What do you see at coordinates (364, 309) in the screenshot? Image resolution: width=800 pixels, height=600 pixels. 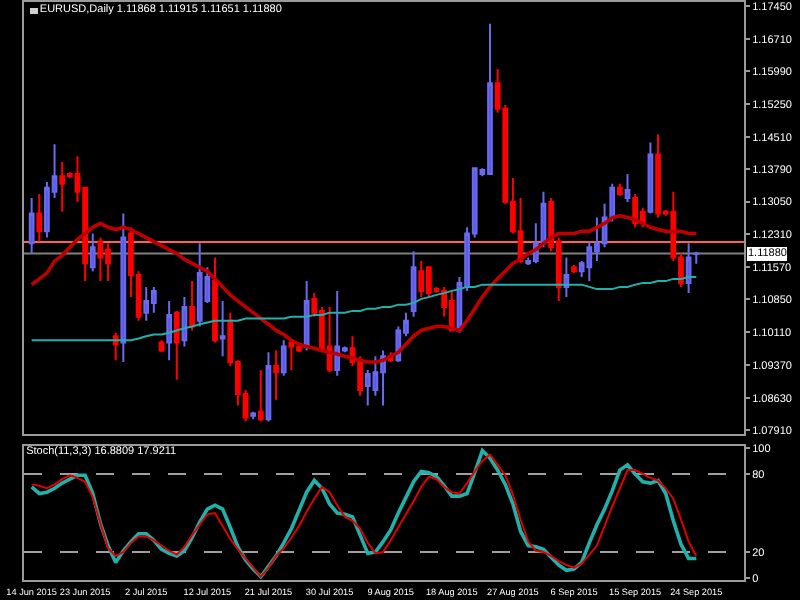 I see `line-series` at bounding box center [364, 309].